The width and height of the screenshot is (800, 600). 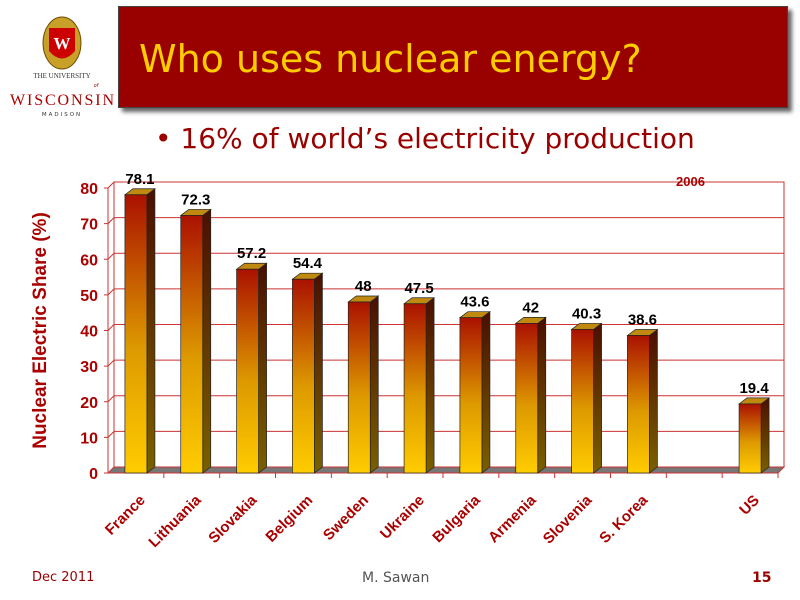 What do you see at coordinates (512, 518) in the screenshot?
I see `x-tick-label: Armenia` at bounding box center [512, 518].